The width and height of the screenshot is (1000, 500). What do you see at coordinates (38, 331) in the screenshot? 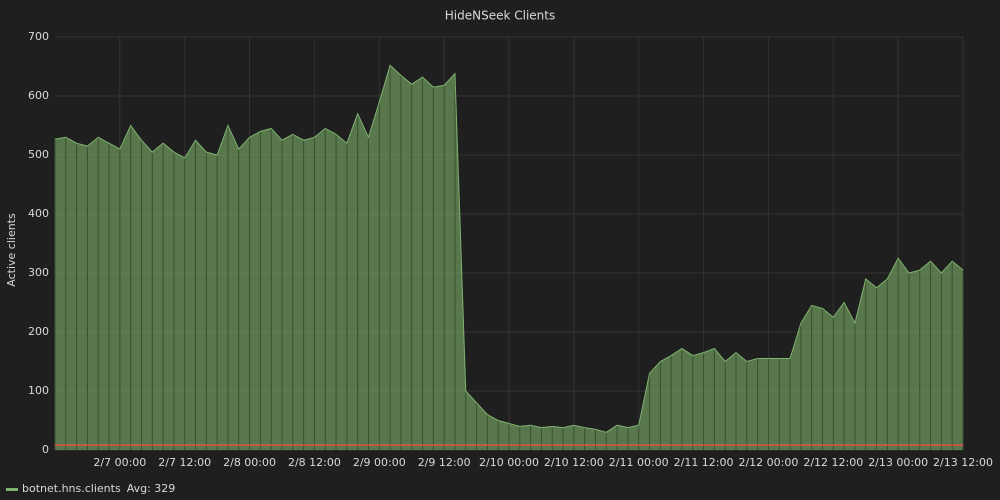
I see `y-tick-label: 200` at bounding box center [38, 331].